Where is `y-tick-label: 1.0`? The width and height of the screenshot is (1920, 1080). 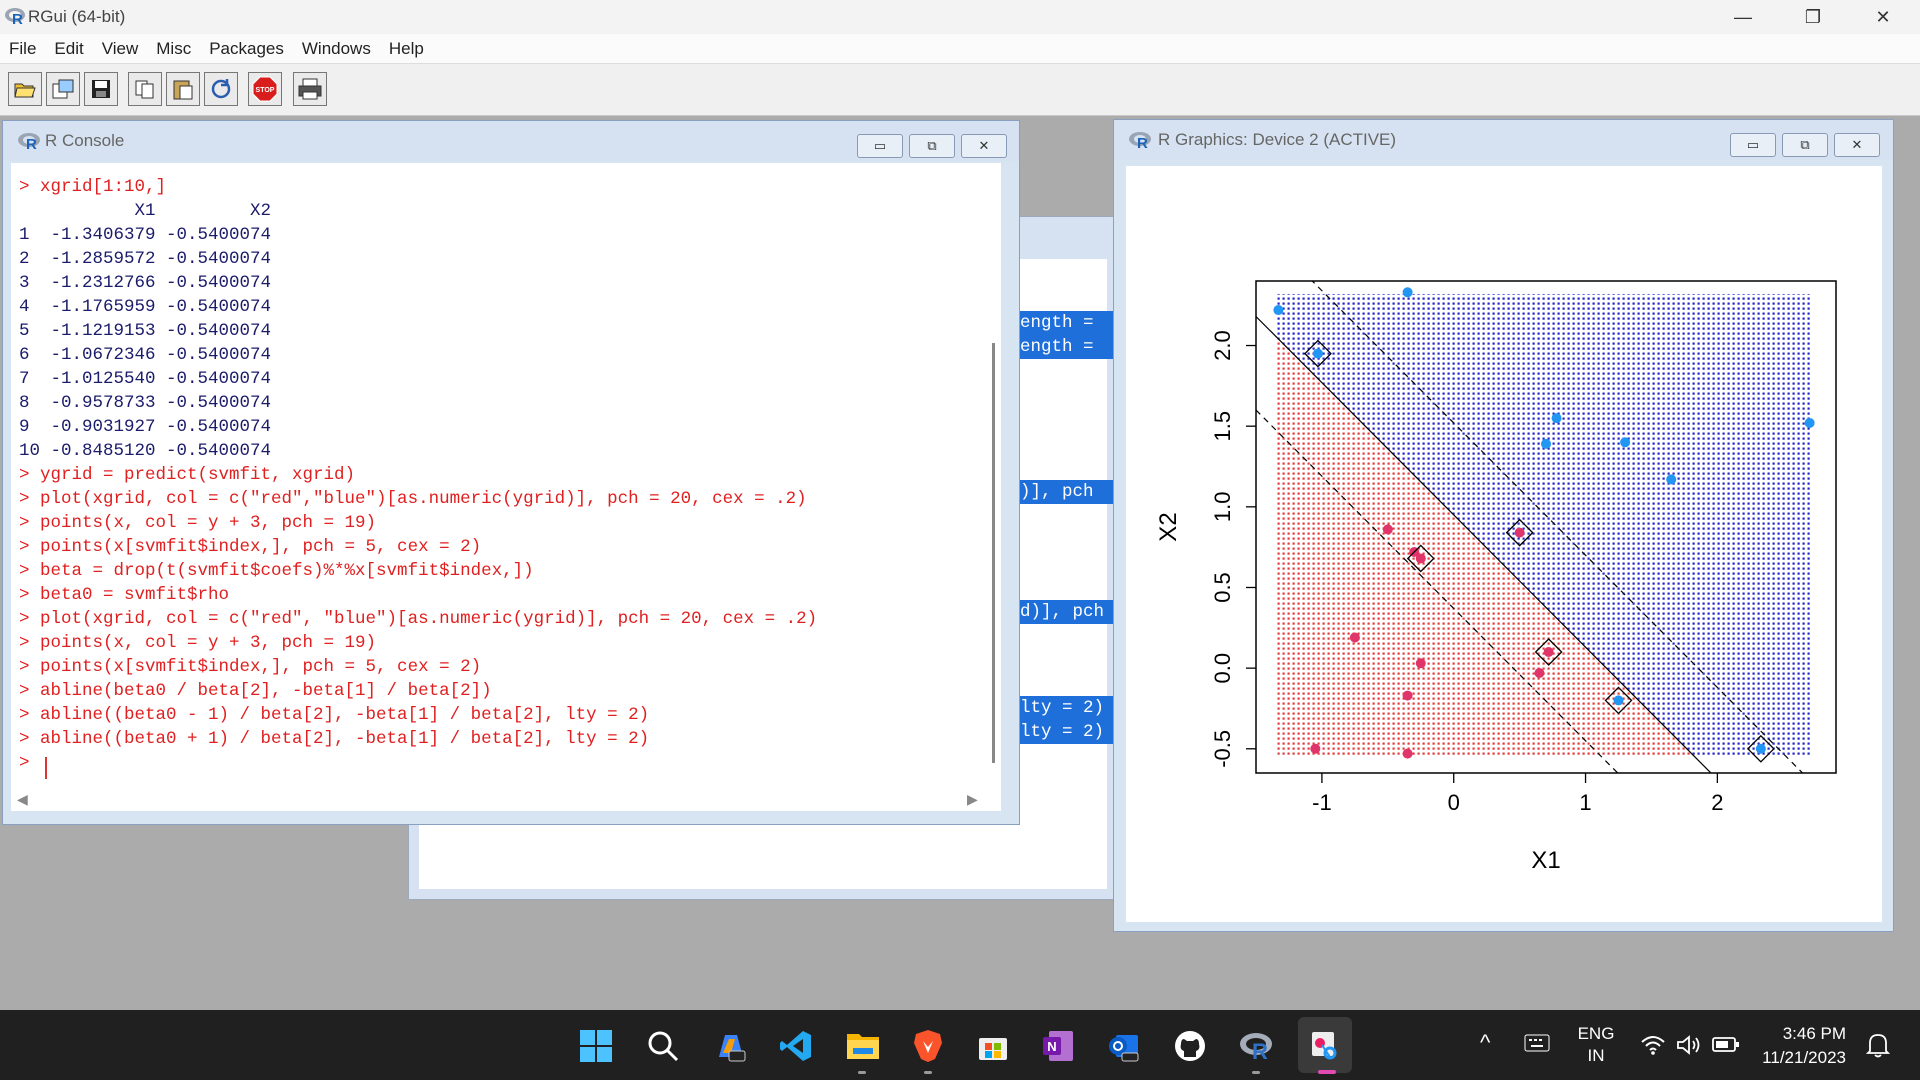 y-tick-label: 1.0 is located at coordinates (1222, 507).